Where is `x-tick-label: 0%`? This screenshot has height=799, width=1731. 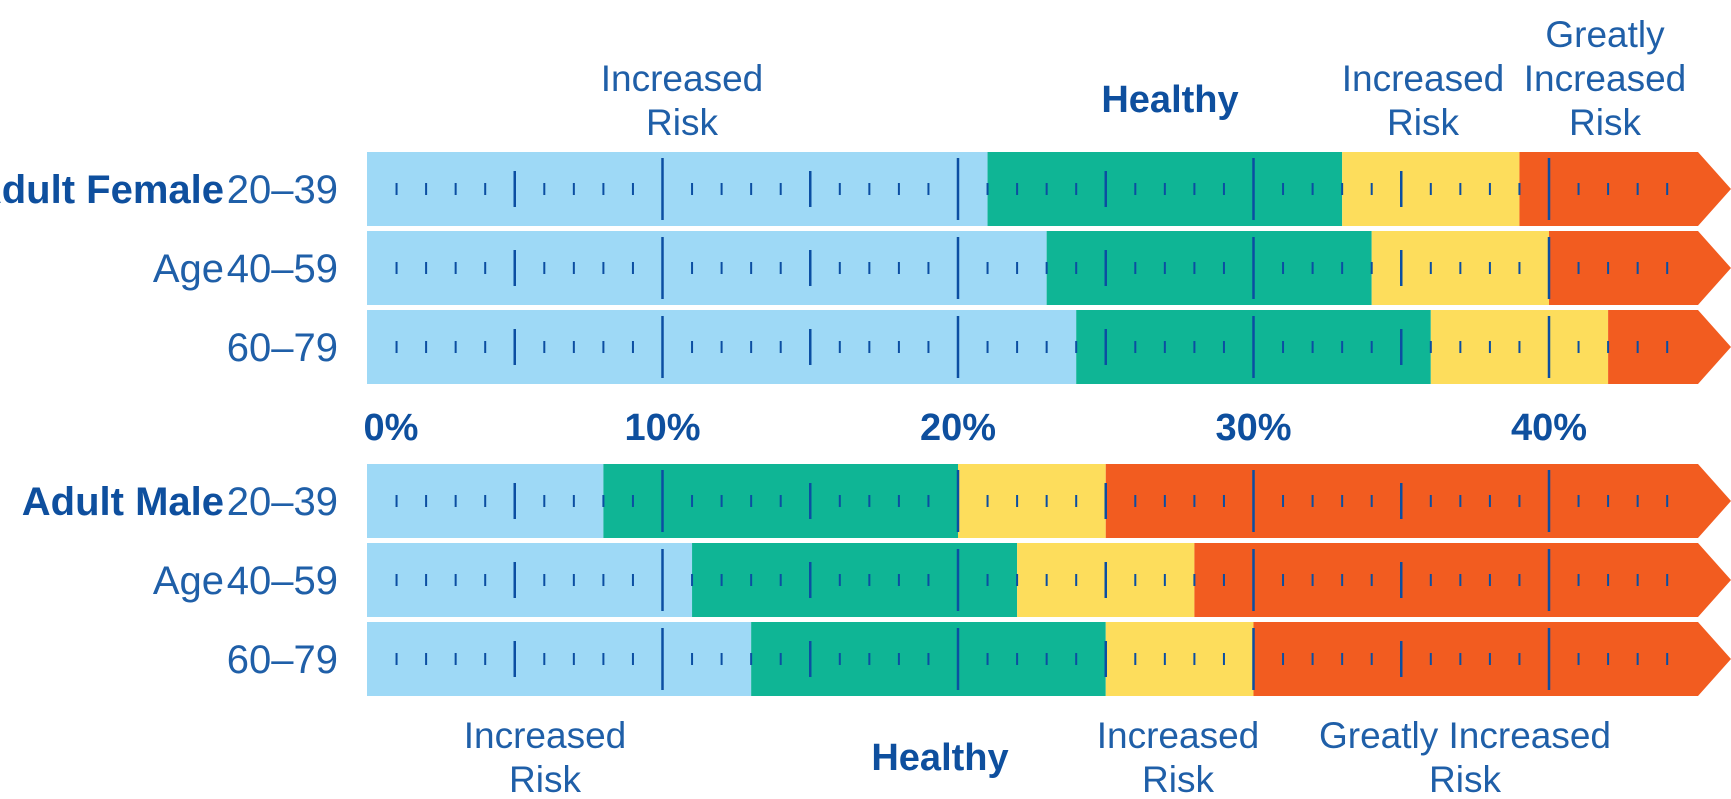 x-tick-label: 0% is located at coordinates (391, 428).